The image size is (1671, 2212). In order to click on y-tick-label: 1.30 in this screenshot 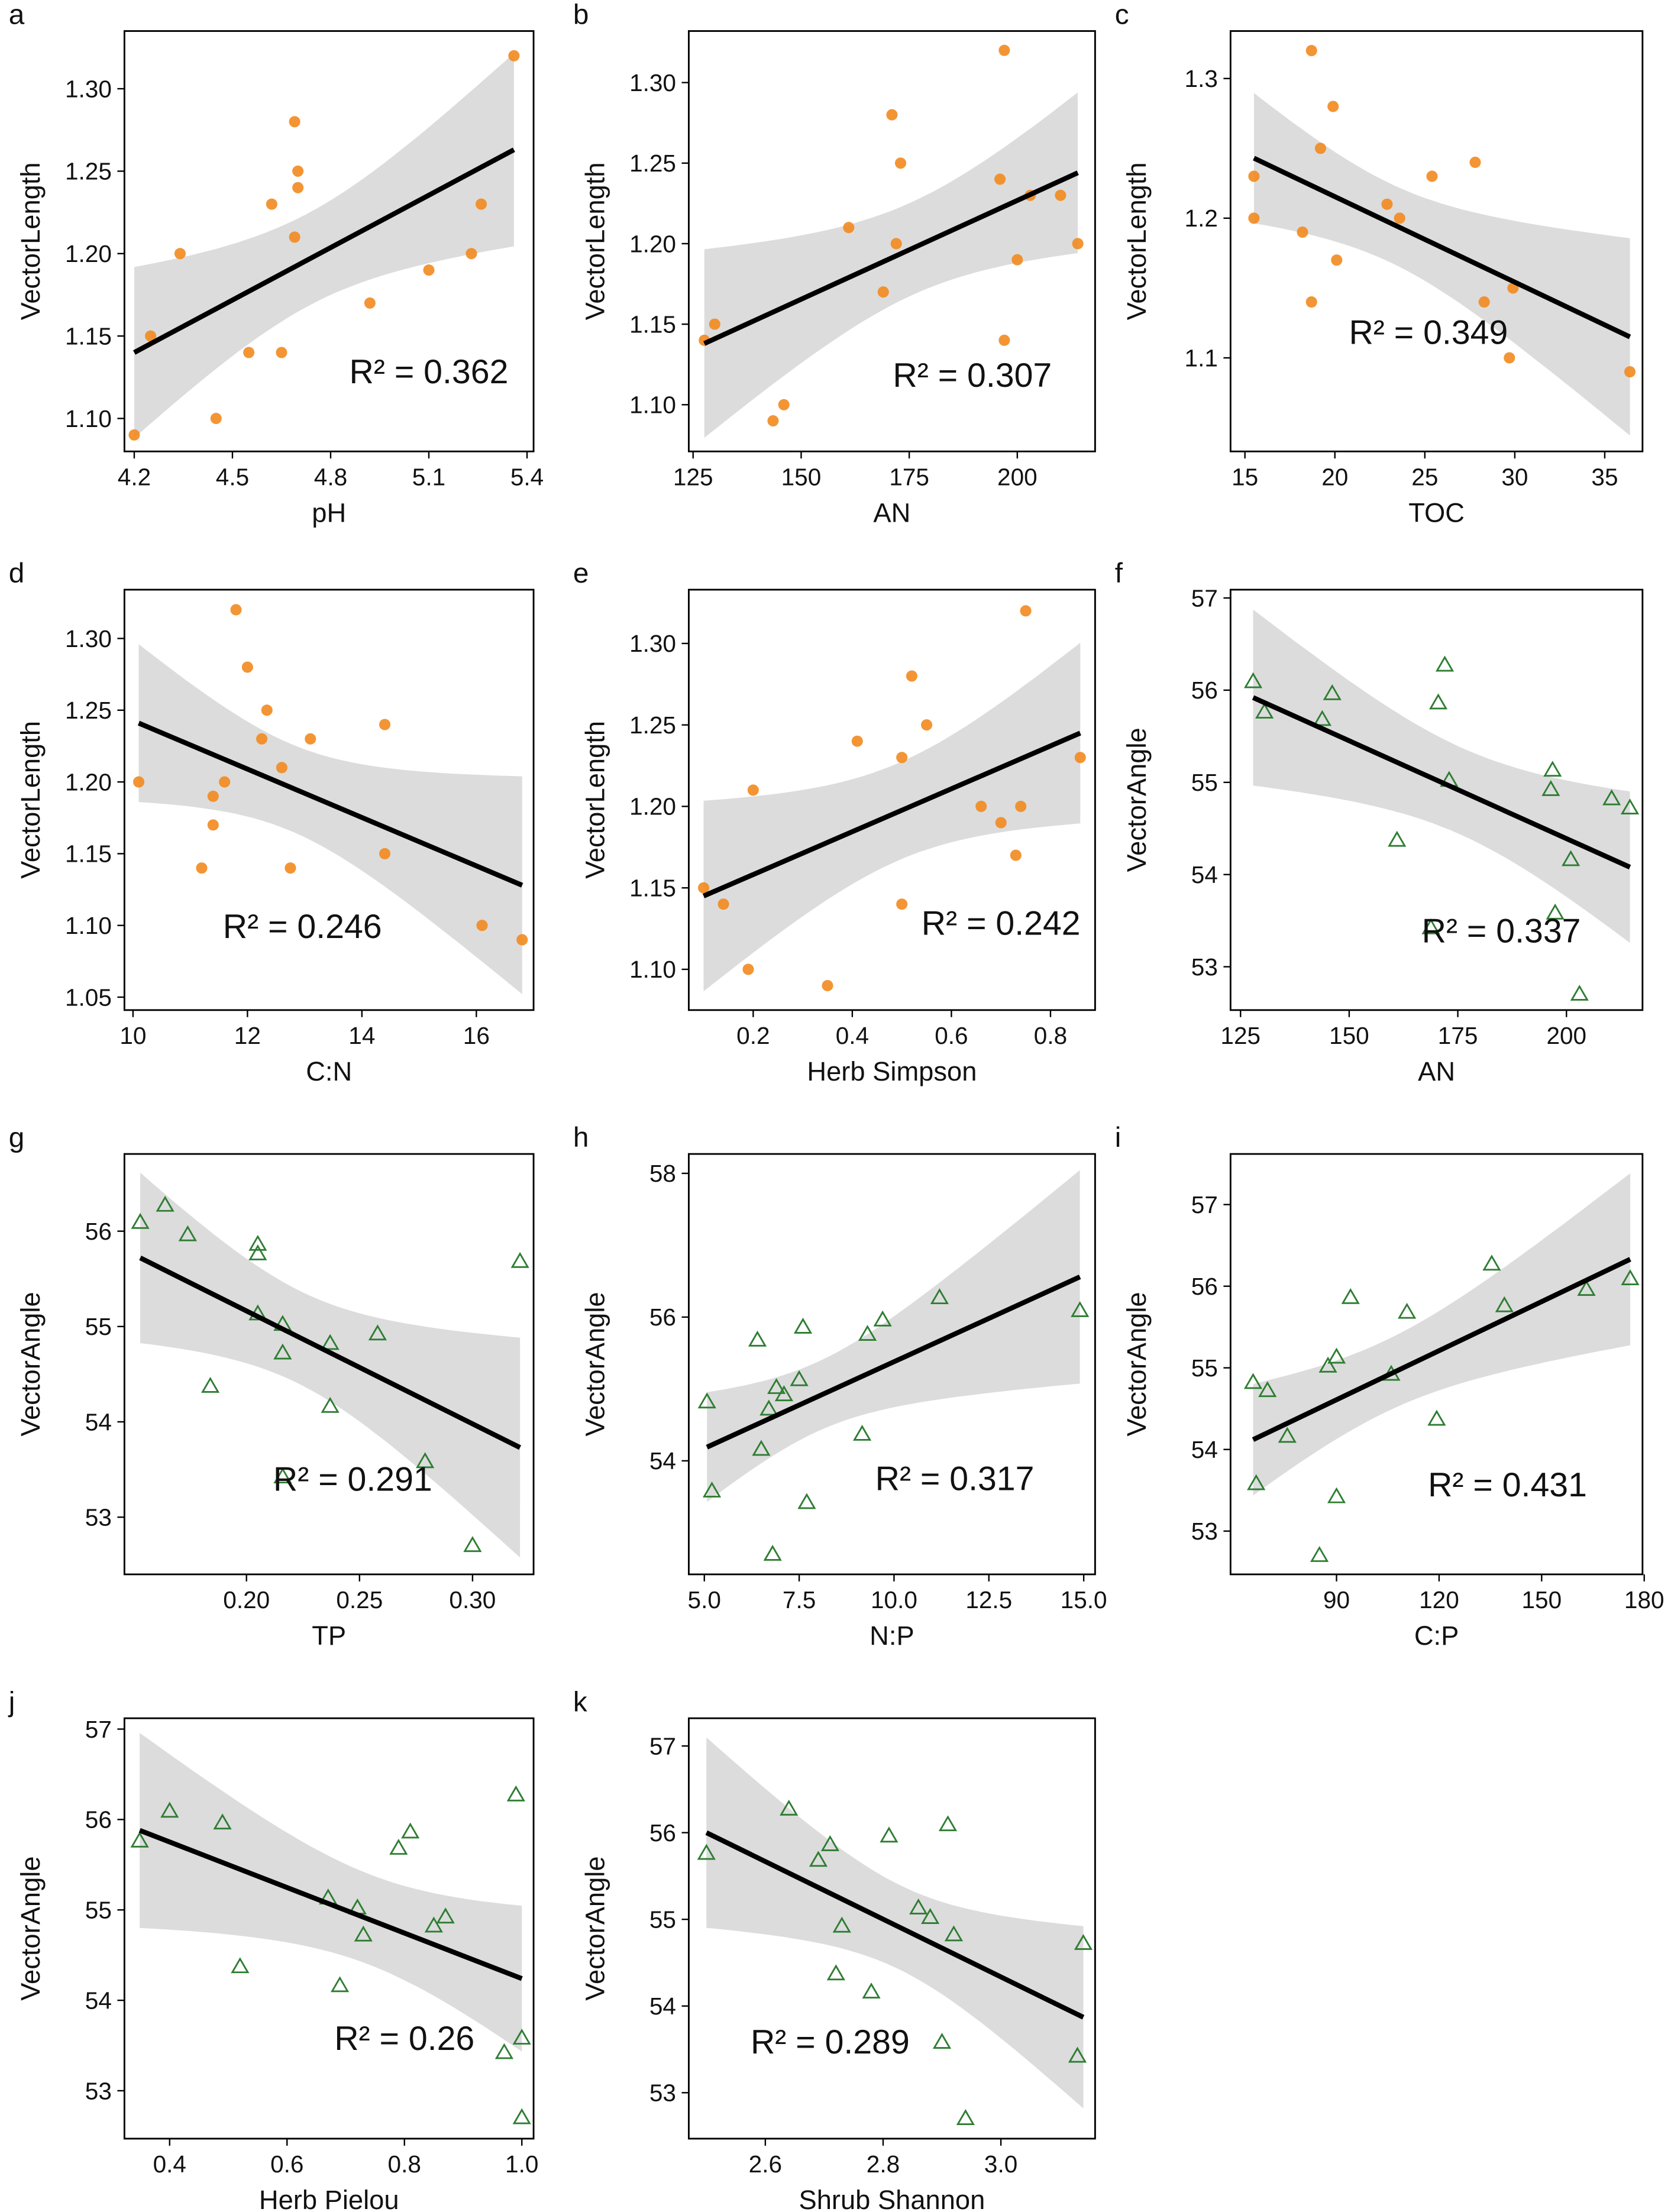, I will do `click(88, 638)`.